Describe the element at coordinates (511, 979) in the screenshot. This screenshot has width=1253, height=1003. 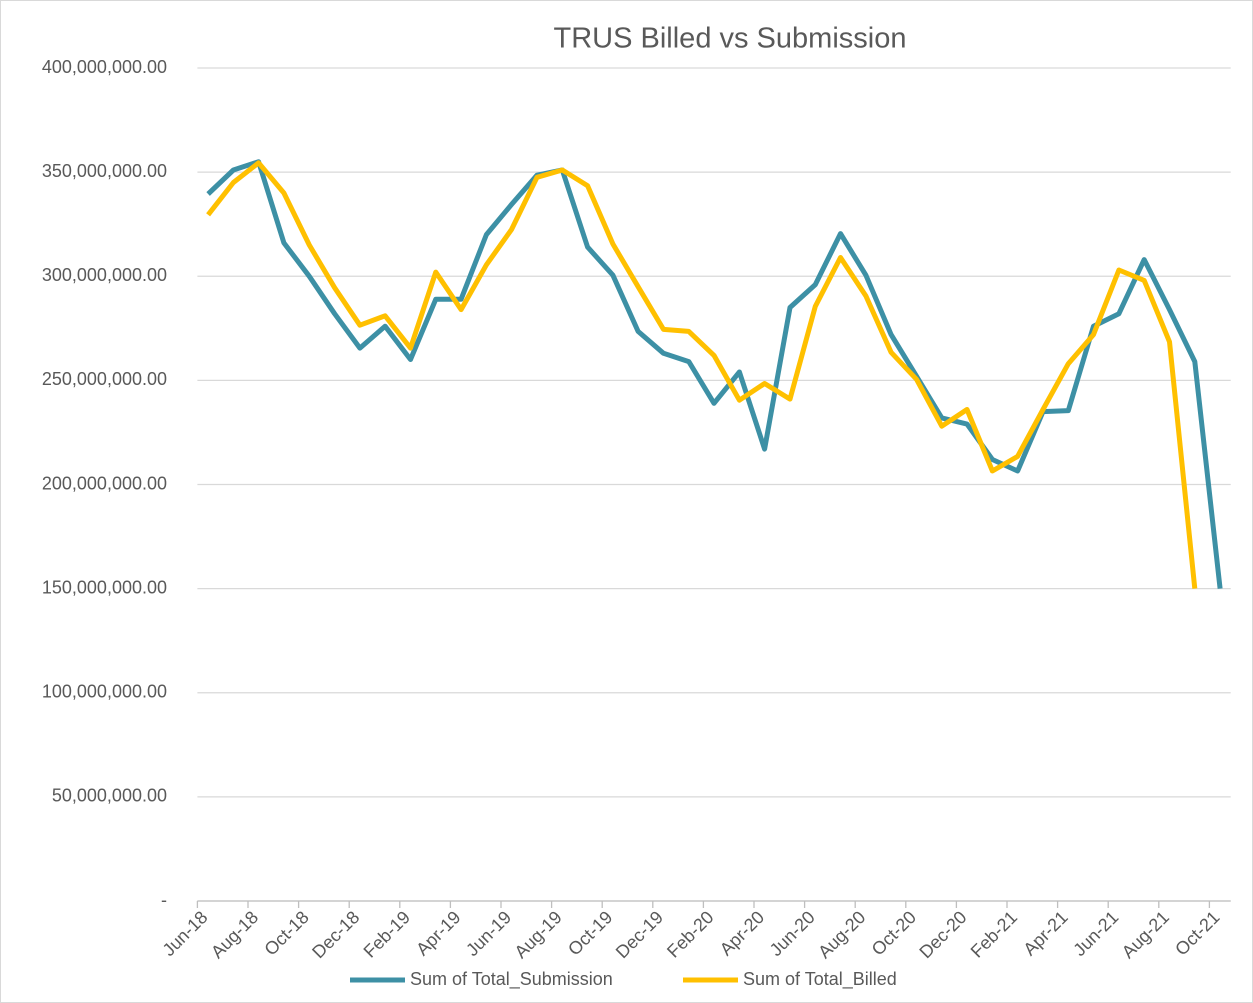
I see `legend-label: Sum of Total_Submission` at that location.